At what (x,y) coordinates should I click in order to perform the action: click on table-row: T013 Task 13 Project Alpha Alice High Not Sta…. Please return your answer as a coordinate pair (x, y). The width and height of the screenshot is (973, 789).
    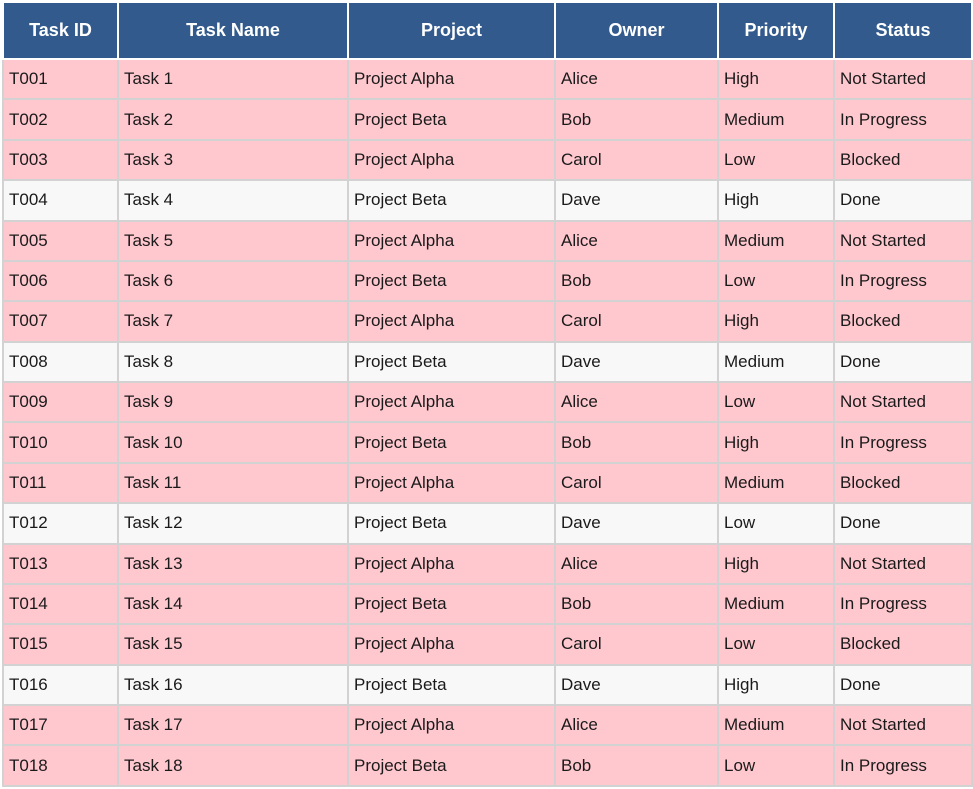
    Looking at the image, I should click on (487, 563).